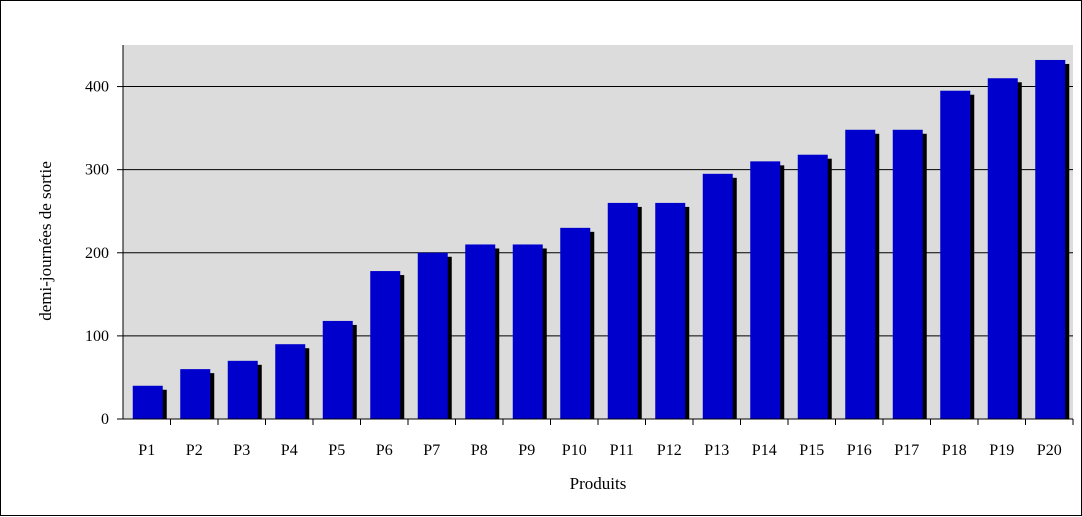 The height and width of the screenshot is (517, 1082). Describe the element at coordinates (97, 336) in the screenshot. I see `y-tick-label: 100` at that location.